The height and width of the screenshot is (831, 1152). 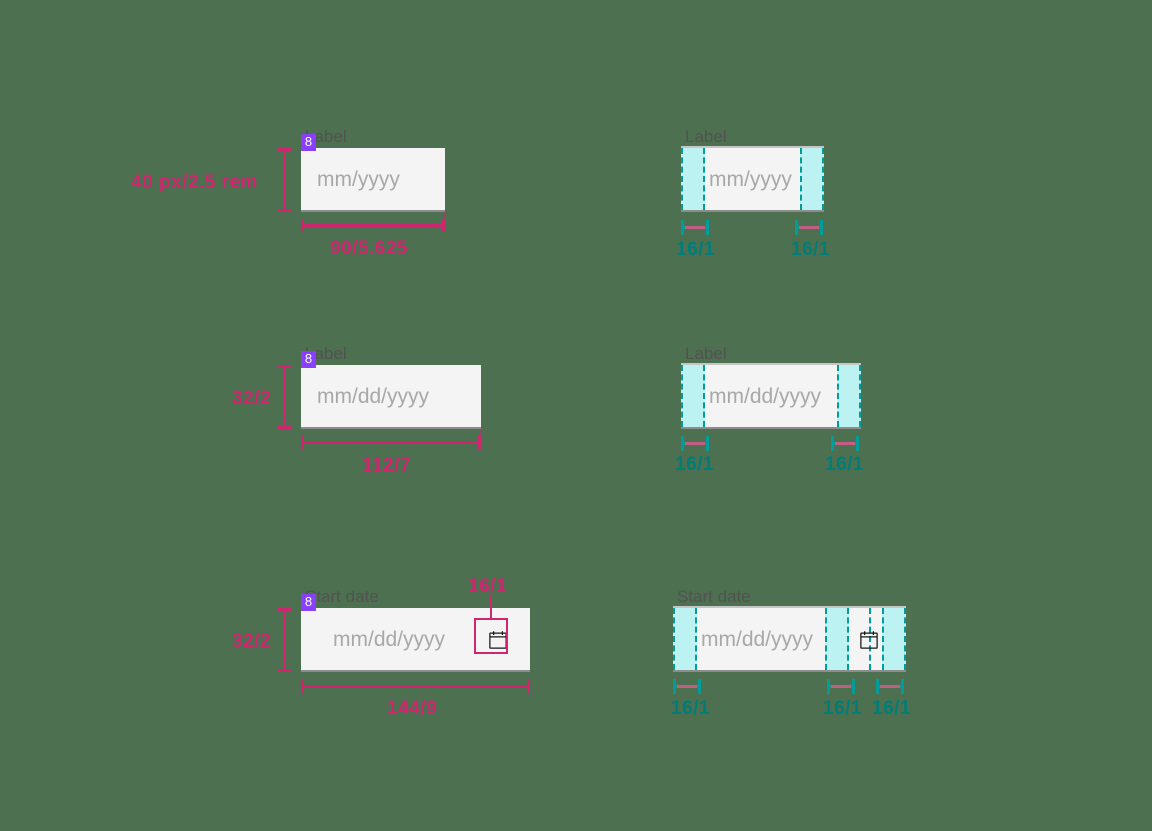 I want to click on date-field-month-year-padding: Label mm/yyyy, so click(x=752, y=169).